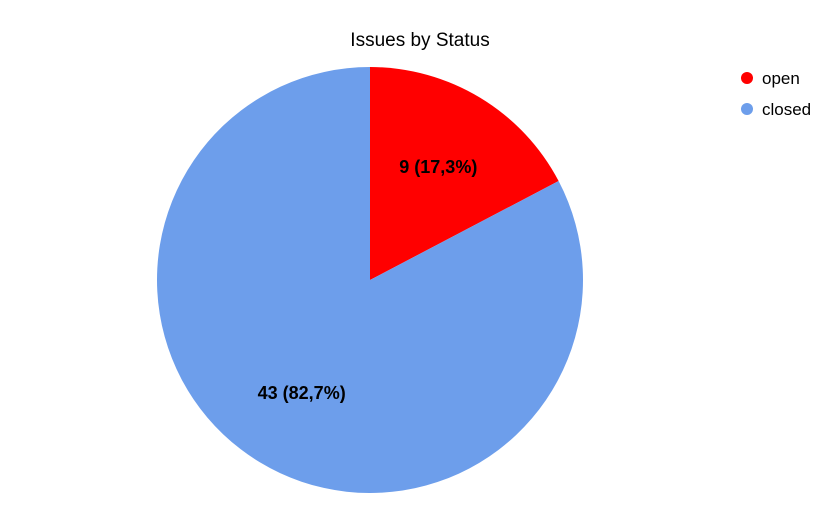  What do you see at coordinates (438, 167) in the screenshot?
I see `slice-label-open: 9 (17,3%)` at bounding box center [438, 167].